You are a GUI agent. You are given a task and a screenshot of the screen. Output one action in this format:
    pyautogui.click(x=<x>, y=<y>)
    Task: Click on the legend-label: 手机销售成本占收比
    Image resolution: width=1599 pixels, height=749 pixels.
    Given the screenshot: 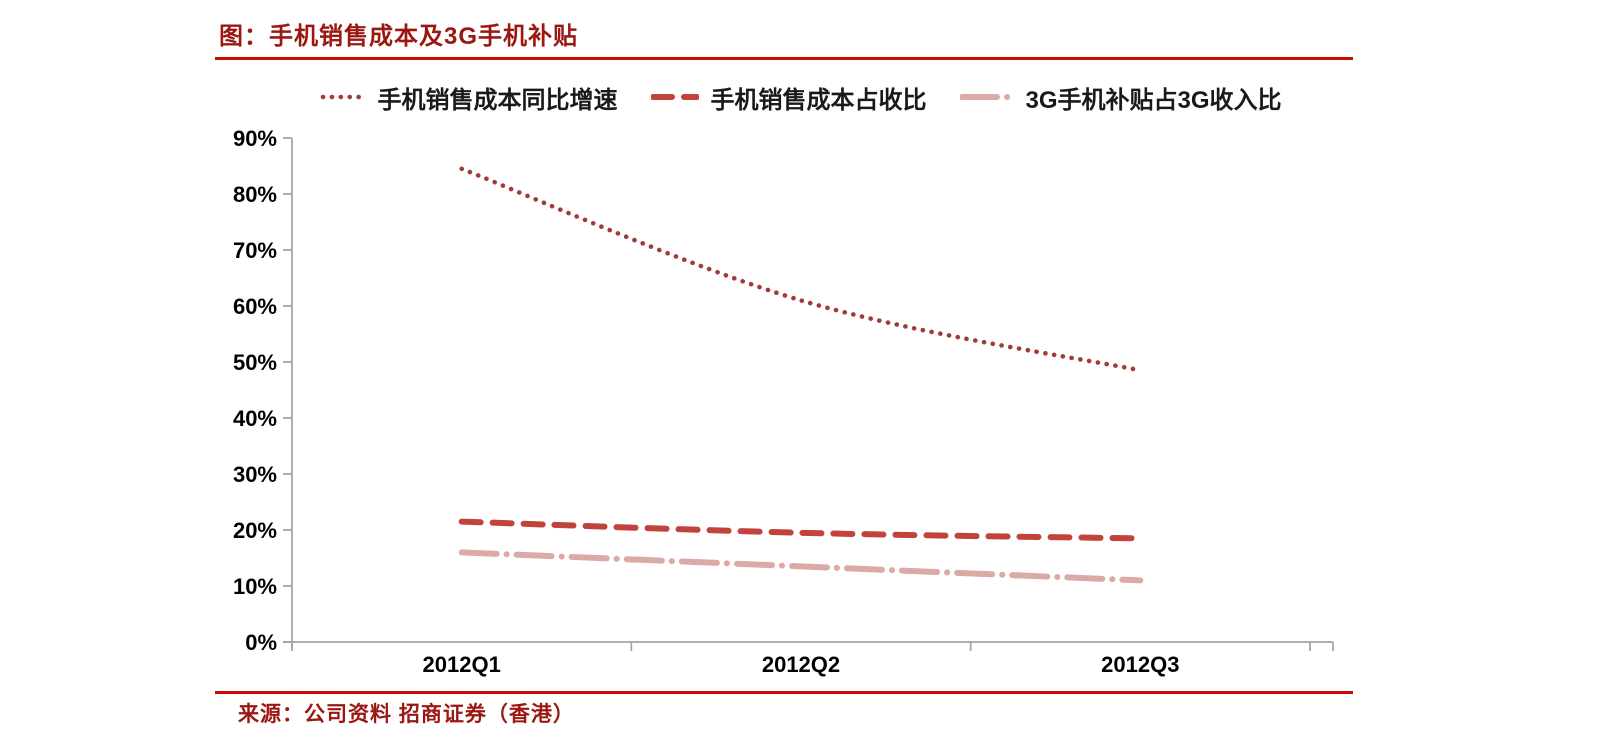 What is the action you would take?
    pyautogui.click(x=818, y=100)
    